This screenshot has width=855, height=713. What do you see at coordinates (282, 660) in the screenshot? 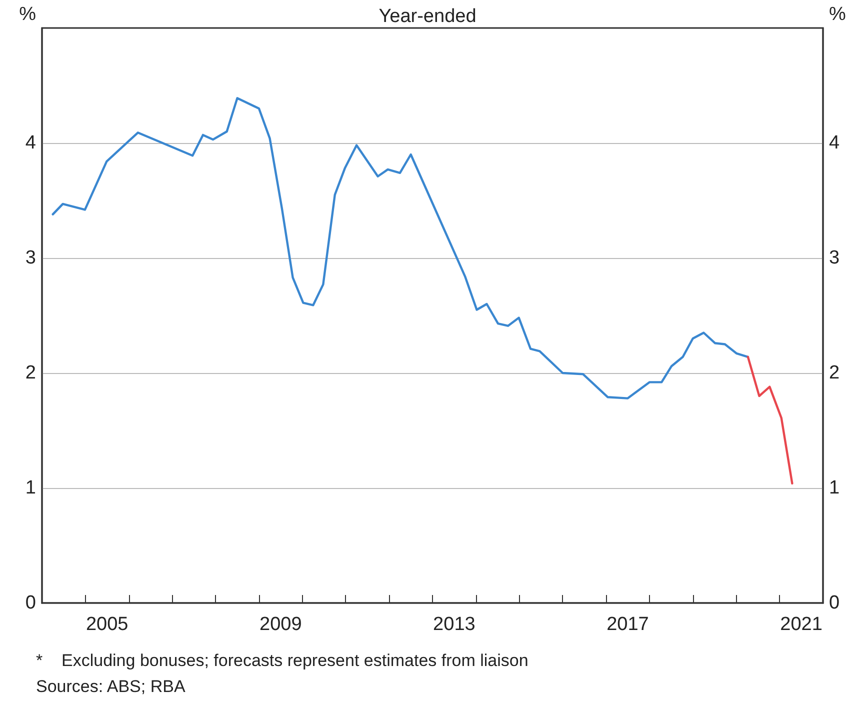
I see `text: * Excluding bonuses; forecasts represent estimates from liaison` at bounding box center [282, 660].